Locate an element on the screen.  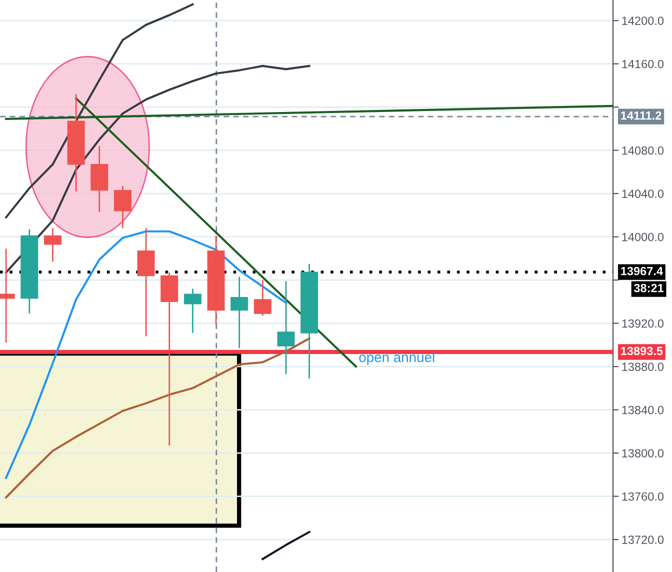
text: 14111.2 is located at coordinates (641, 115).